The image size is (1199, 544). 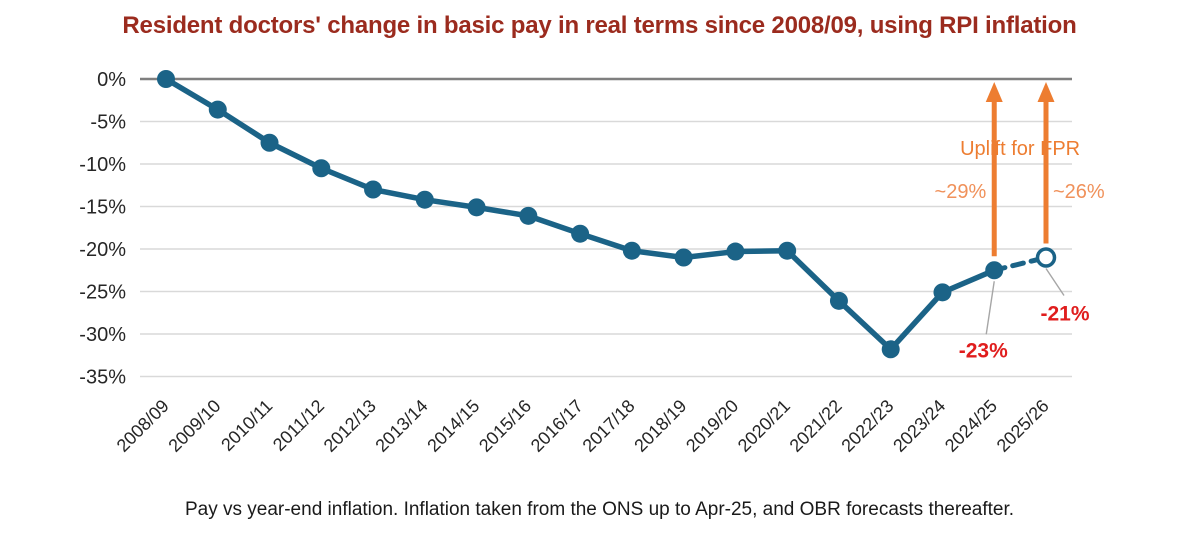 I want to click on y-axis-tick-label: 0%, so click(x=111, y=80).